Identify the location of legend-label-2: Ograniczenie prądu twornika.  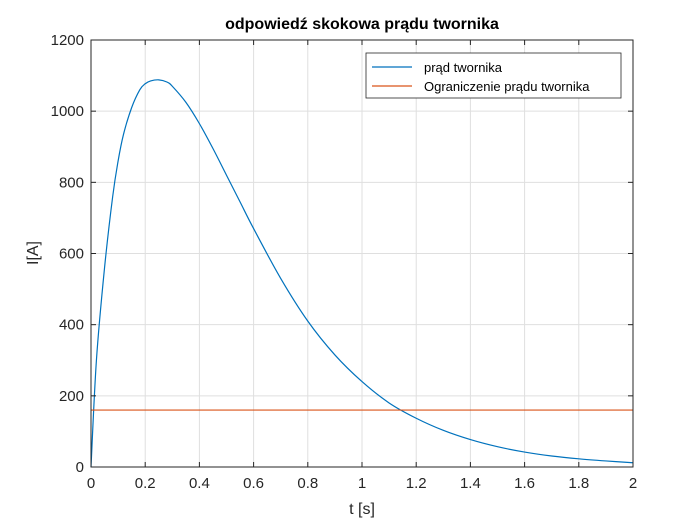
(507, 86).